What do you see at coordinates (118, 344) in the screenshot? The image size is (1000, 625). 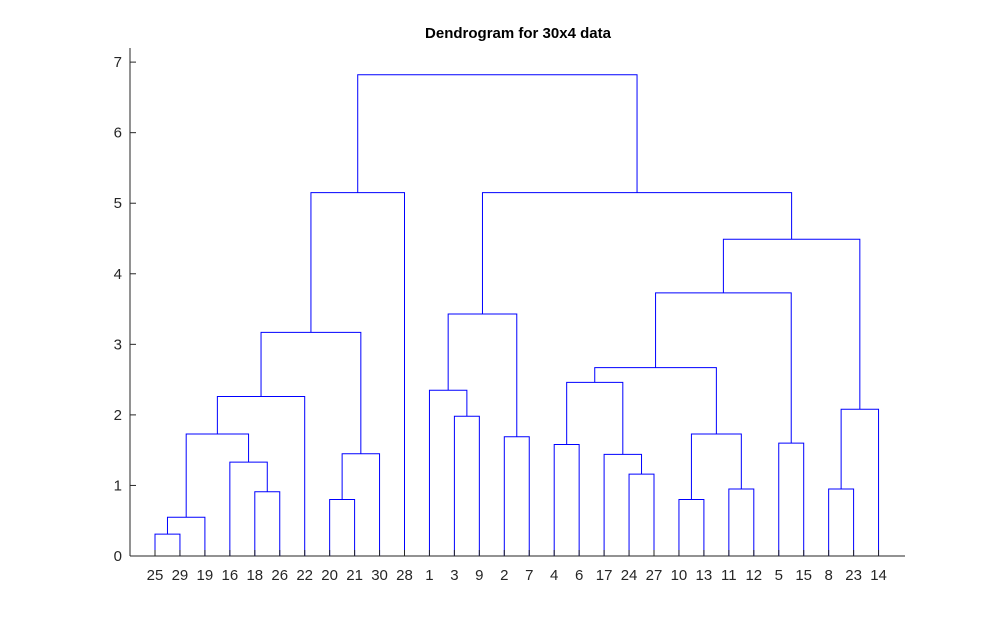 I see `y-tick-label: 3` at bounding box center [118, 344].